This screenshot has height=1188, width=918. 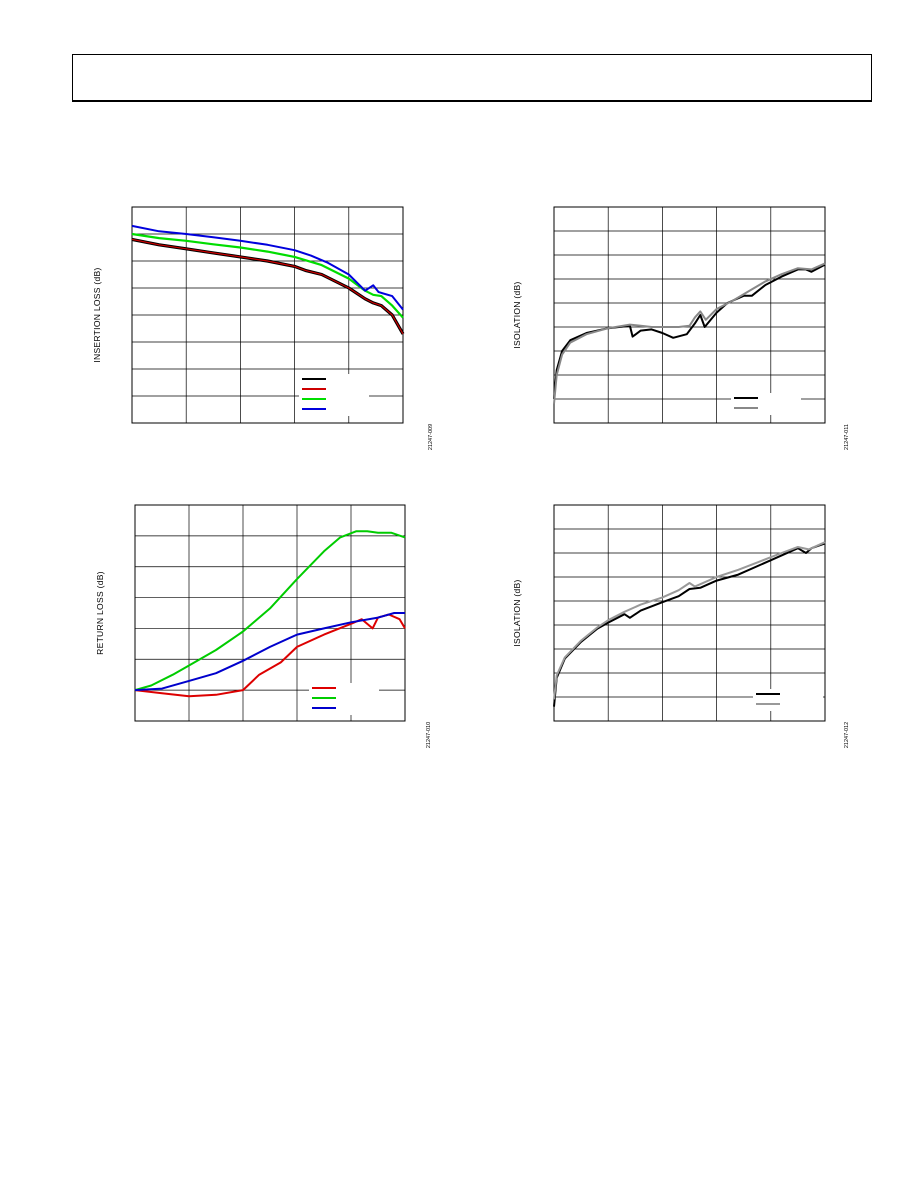 I want to click on y-axis-label: INSERTION LOSS (dB), so click(x=97, y=314).